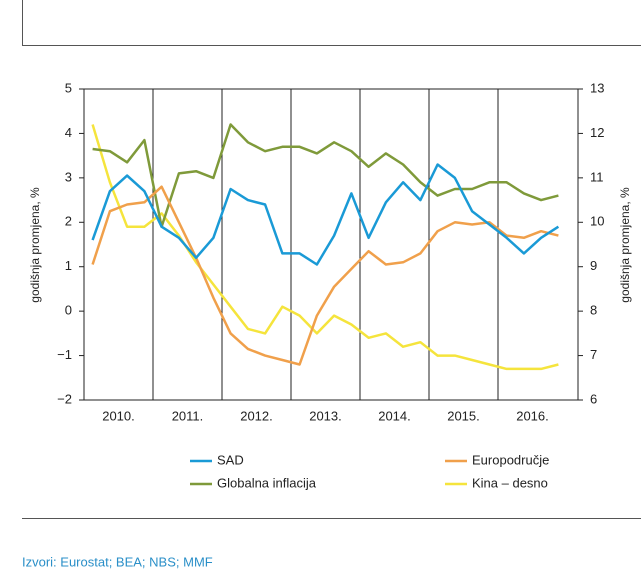 The image size is (641, 574). What do you see at coordinates (68, 132) in the screenshot?
I see `y-tick-label: 4` at bounding box center [68, 132].